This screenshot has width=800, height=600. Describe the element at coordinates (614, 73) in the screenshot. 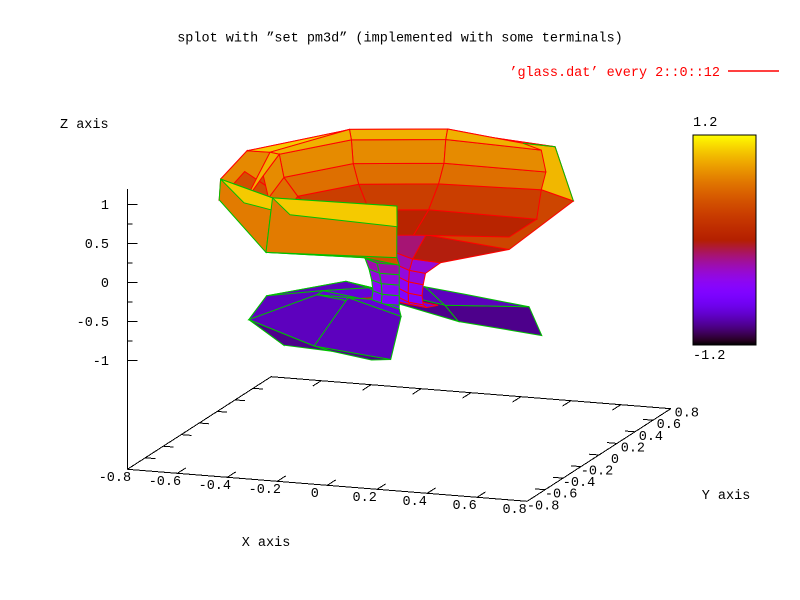

I see `svg-text: ’glass.dat’ every 2::0::12` at that location.